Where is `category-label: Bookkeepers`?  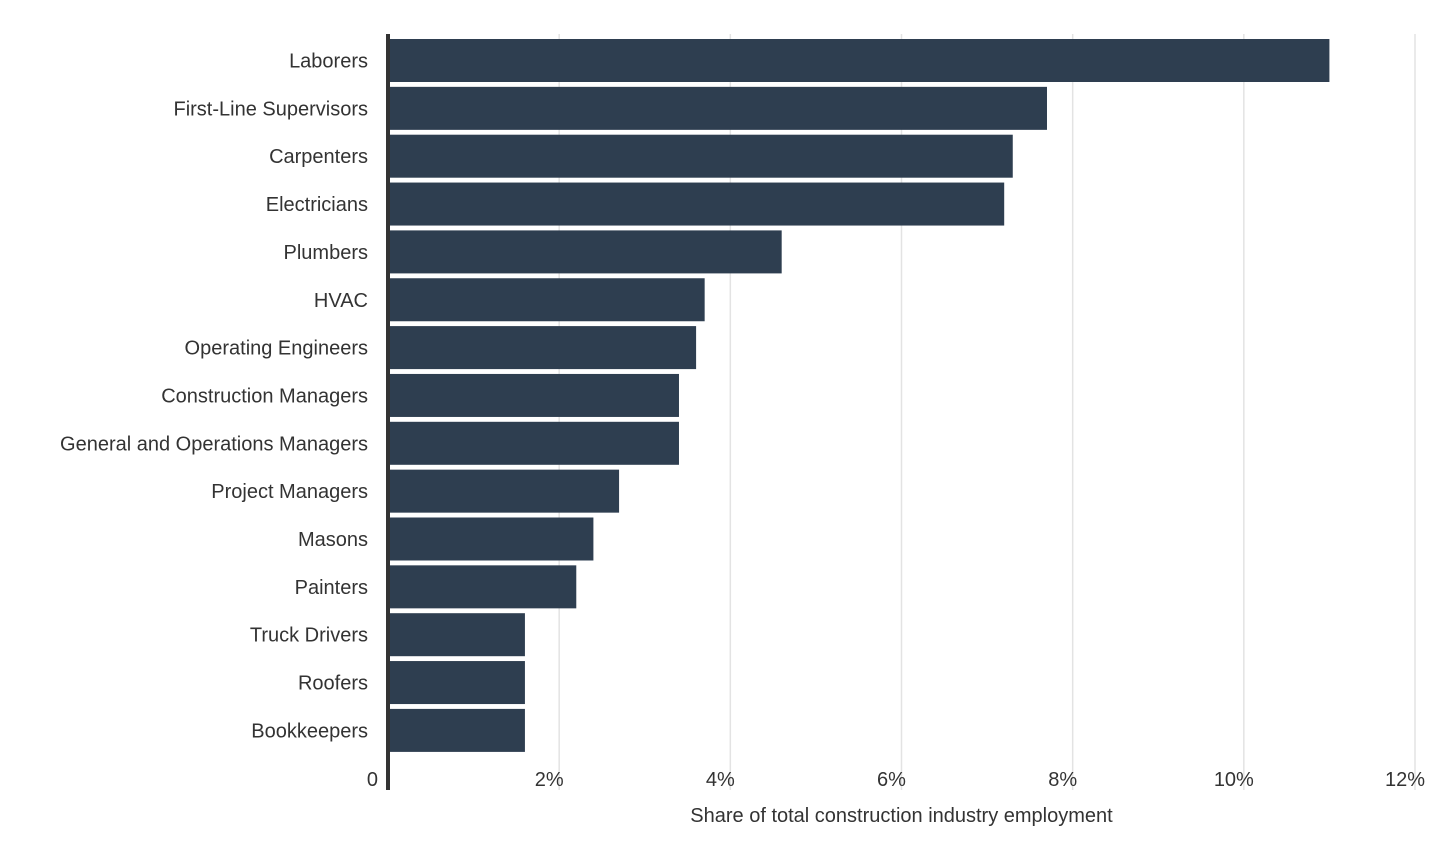 category-label: Bookkeepers is located at coordinates (309, 731).